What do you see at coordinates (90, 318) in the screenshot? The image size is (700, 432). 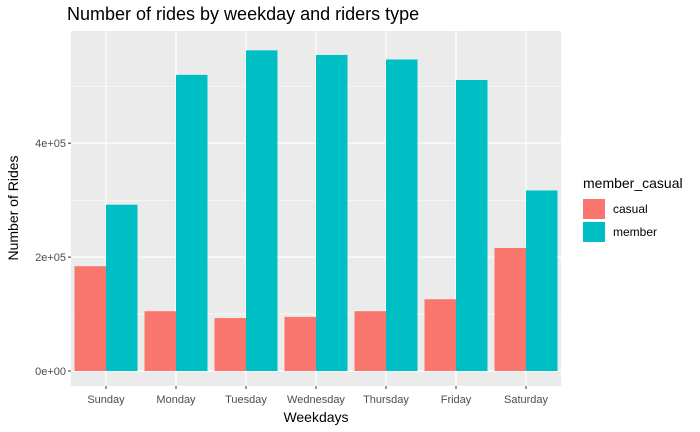 I see `bar-casual-sunday` at bounding box center [90, 318].